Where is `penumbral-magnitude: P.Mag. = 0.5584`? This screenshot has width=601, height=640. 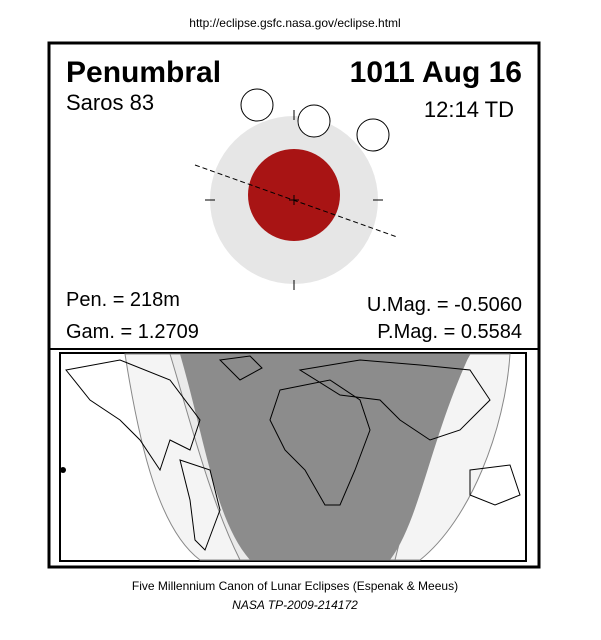
penumbral-magnitude: P.Mag. = 0.5584 is located at coordinates (449, 332).